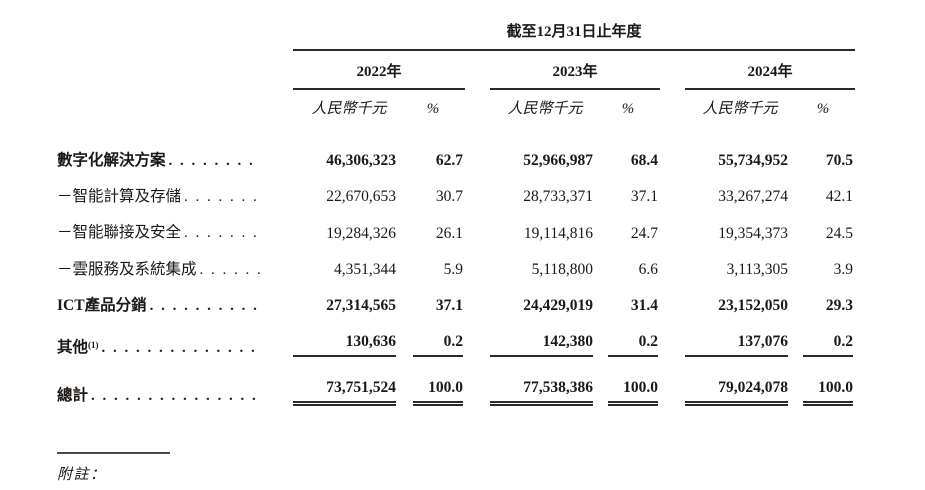  Describe the element at coordinates (113, 453) in the screenshot. I see `footnote-divider` at that location.